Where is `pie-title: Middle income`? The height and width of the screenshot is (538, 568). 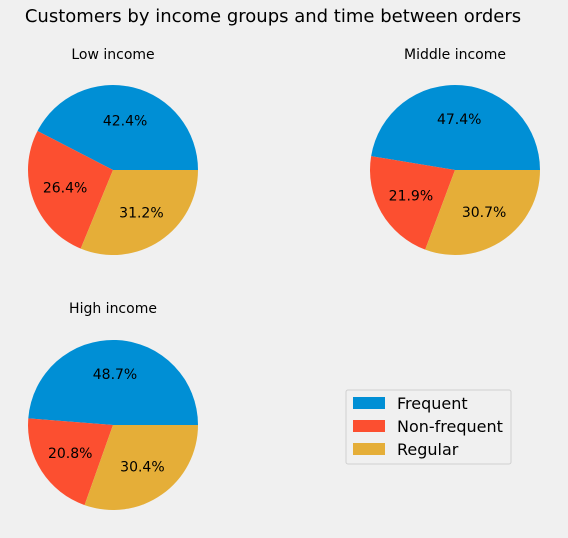 pie-title: Middle income is located at coordinates (455, 55).